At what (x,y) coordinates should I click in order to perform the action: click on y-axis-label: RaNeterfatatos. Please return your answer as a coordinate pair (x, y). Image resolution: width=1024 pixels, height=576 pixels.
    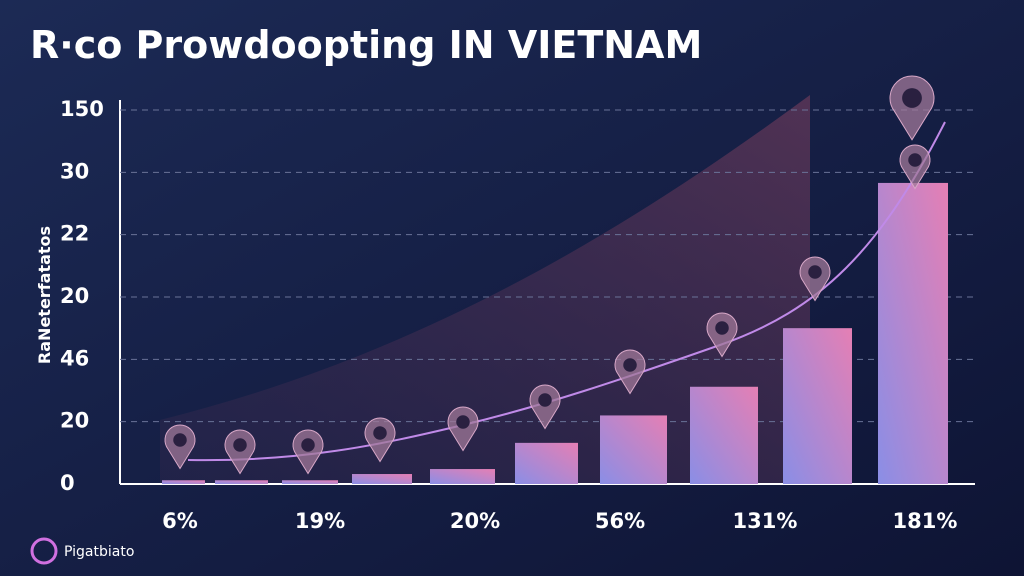
    Looking at the image, I should click on (44, 295).